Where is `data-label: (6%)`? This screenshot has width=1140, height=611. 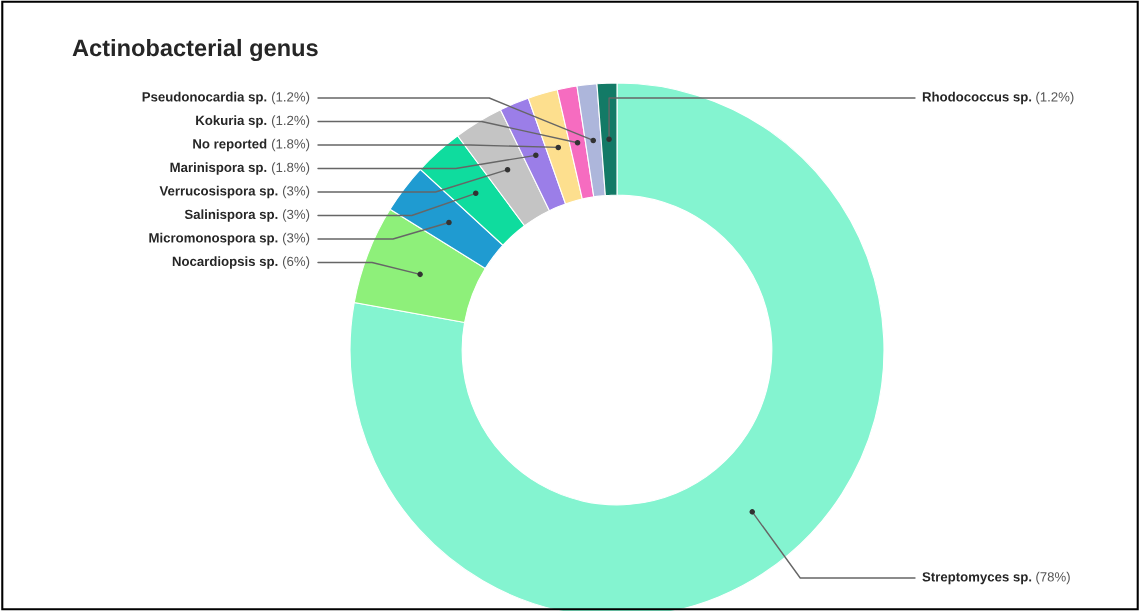
data-label: (6%) is located at coordinates (296, 262).